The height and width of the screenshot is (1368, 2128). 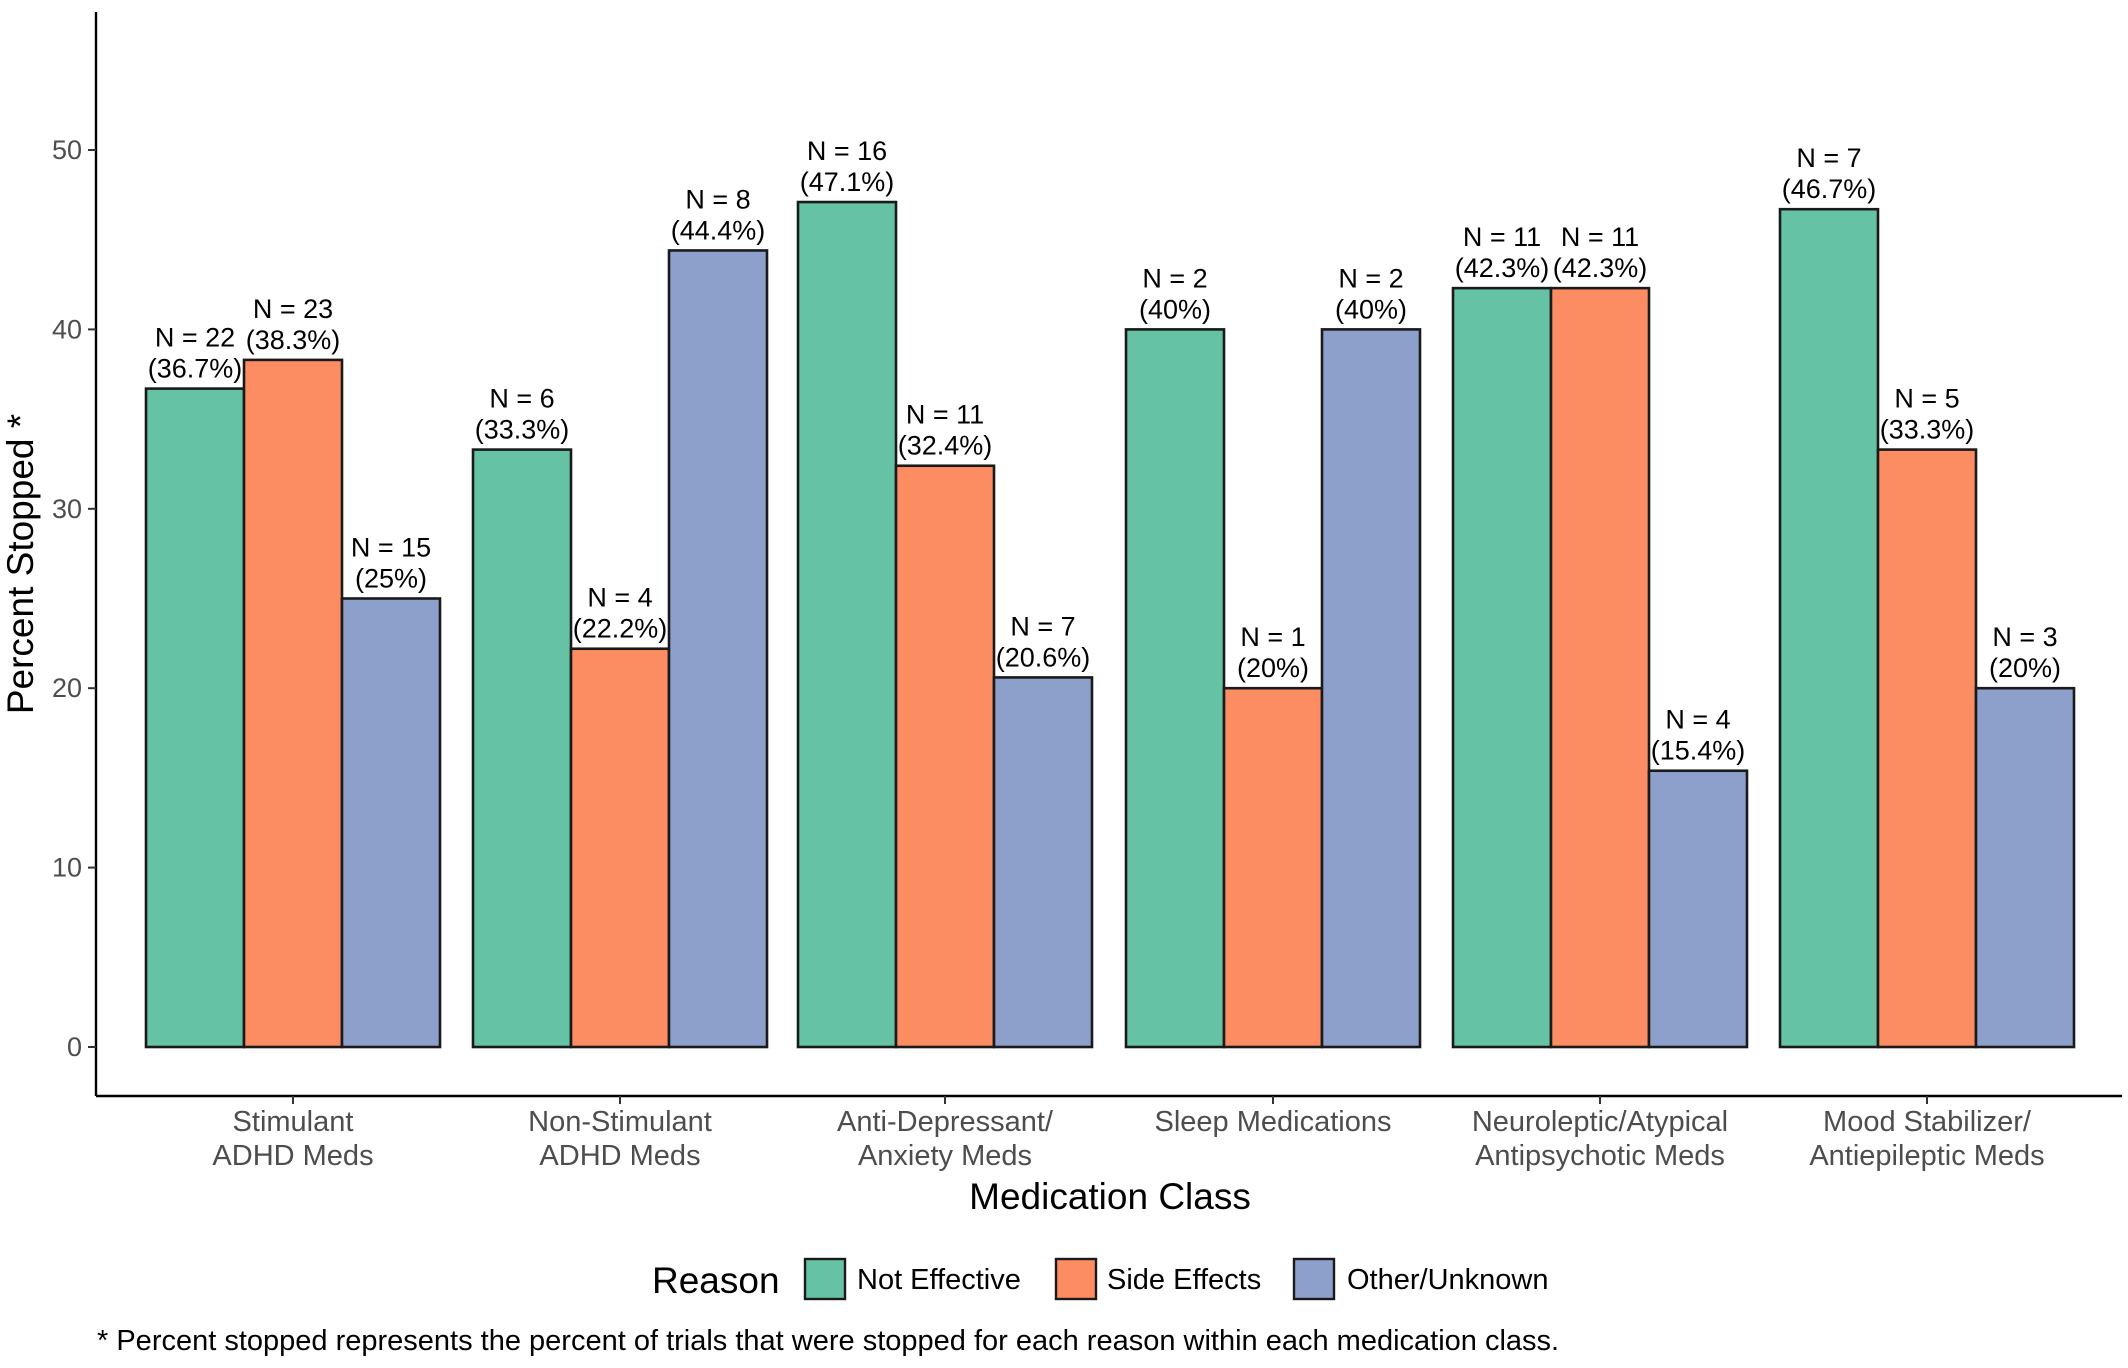 I want to click on data-label-count: N = 1, so click(x=1272, y=637).